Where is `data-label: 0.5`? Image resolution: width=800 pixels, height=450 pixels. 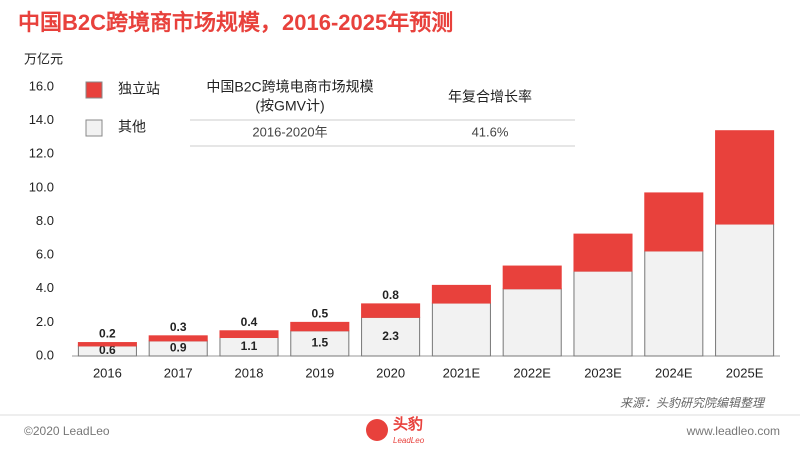 data-label: 0.5 is located at coordinates (319, 314).